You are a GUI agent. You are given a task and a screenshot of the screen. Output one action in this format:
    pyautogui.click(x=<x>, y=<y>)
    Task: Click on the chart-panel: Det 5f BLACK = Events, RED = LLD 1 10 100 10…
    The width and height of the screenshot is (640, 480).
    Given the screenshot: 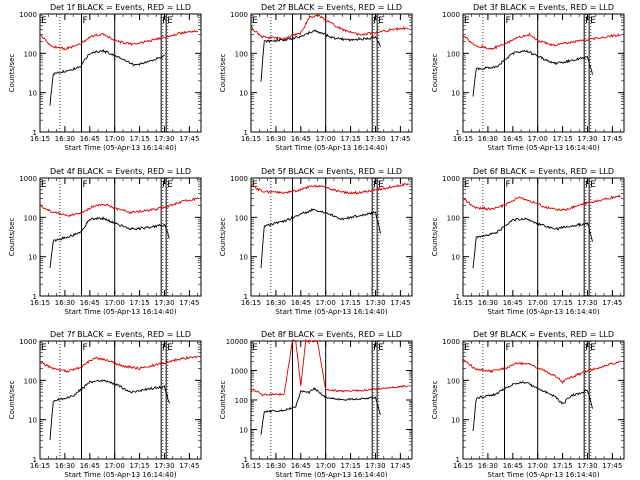 What is the action you would take?
    pyautogui.click(x=316, y=241)
    